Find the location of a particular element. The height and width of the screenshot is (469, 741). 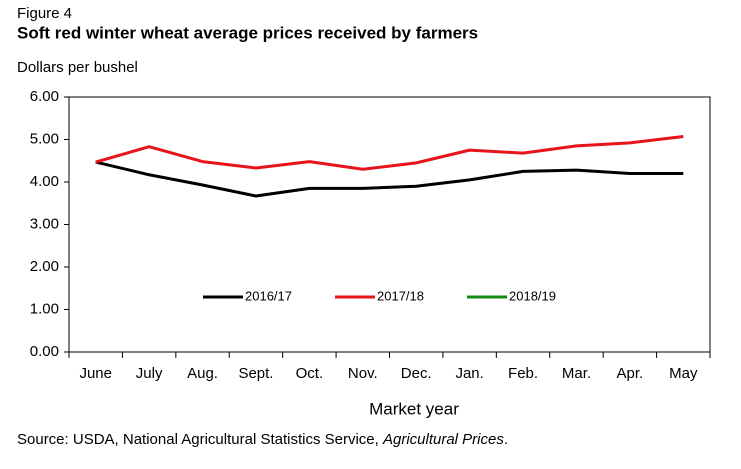

figure-label: Figure 4 is located at coordinates (44, 13).